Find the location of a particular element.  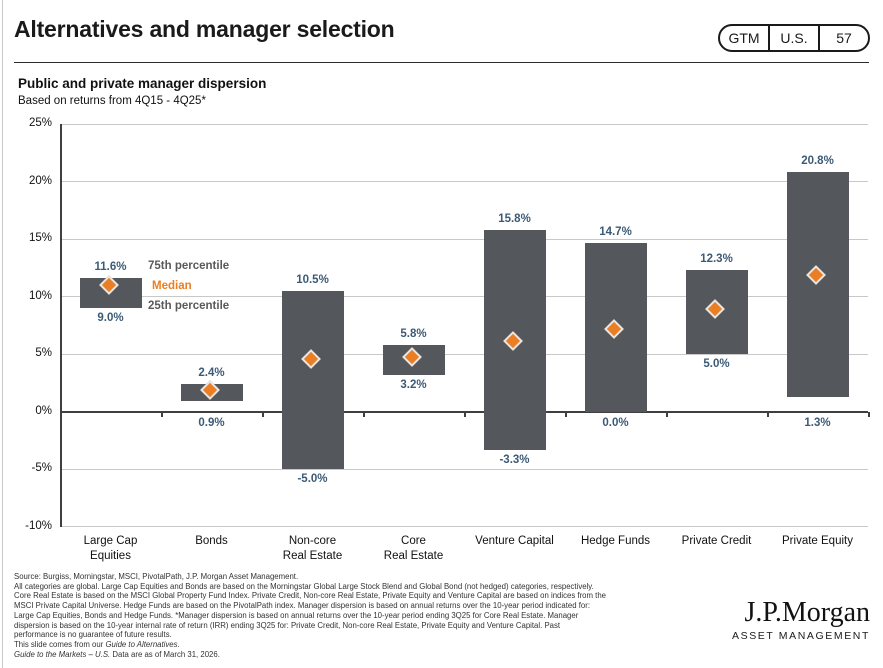

p25-value-label: 1.3% is located at coordinates (817, 422).